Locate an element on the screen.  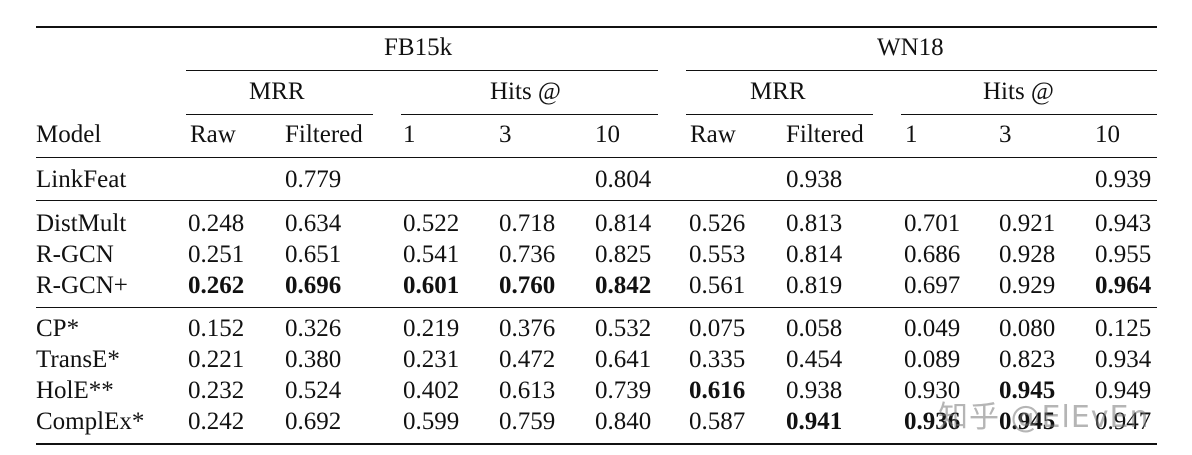
table-cell: 0.934 is located at coordinates (1123, 359).